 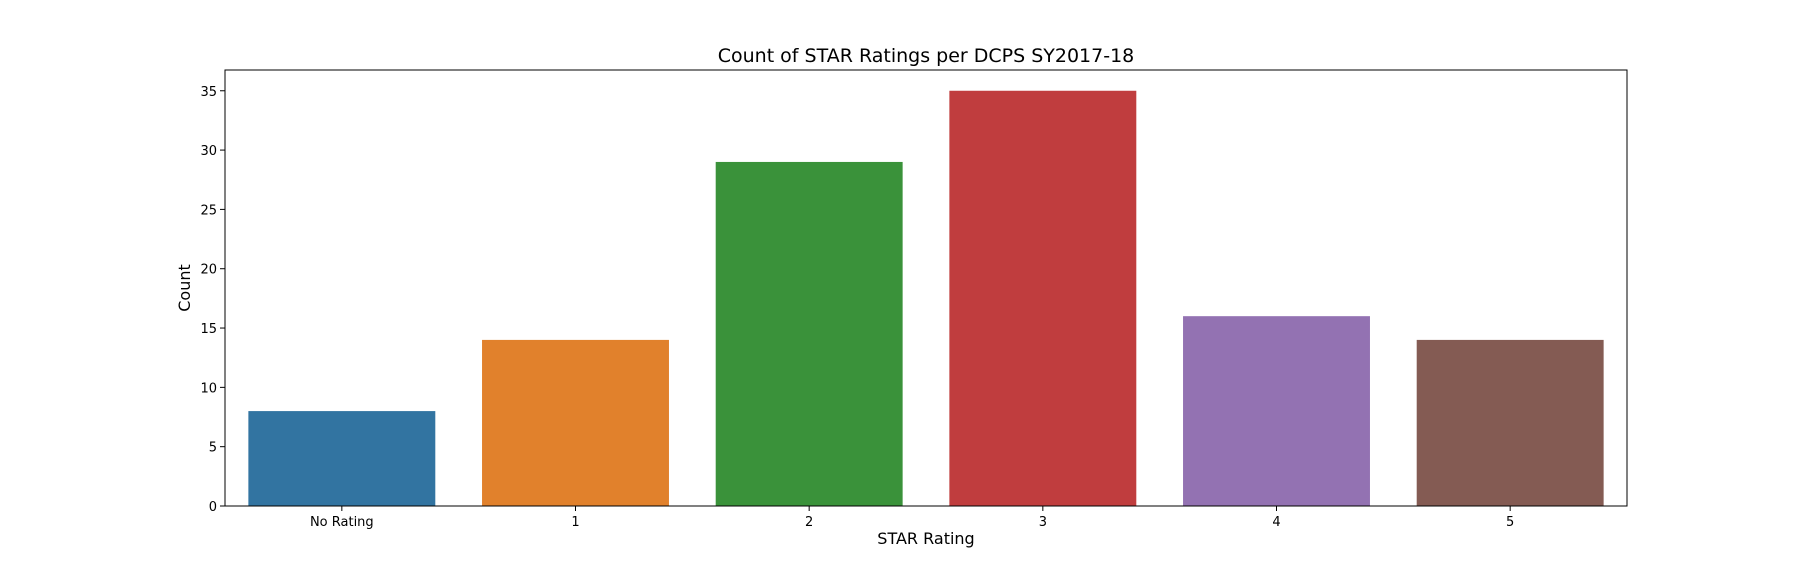 What do you see at coordinates (212, 300) in the screenshot?
I see `y-ticks: 0 5 10 15 20 25 30 35` at bounding box center [212, 300].